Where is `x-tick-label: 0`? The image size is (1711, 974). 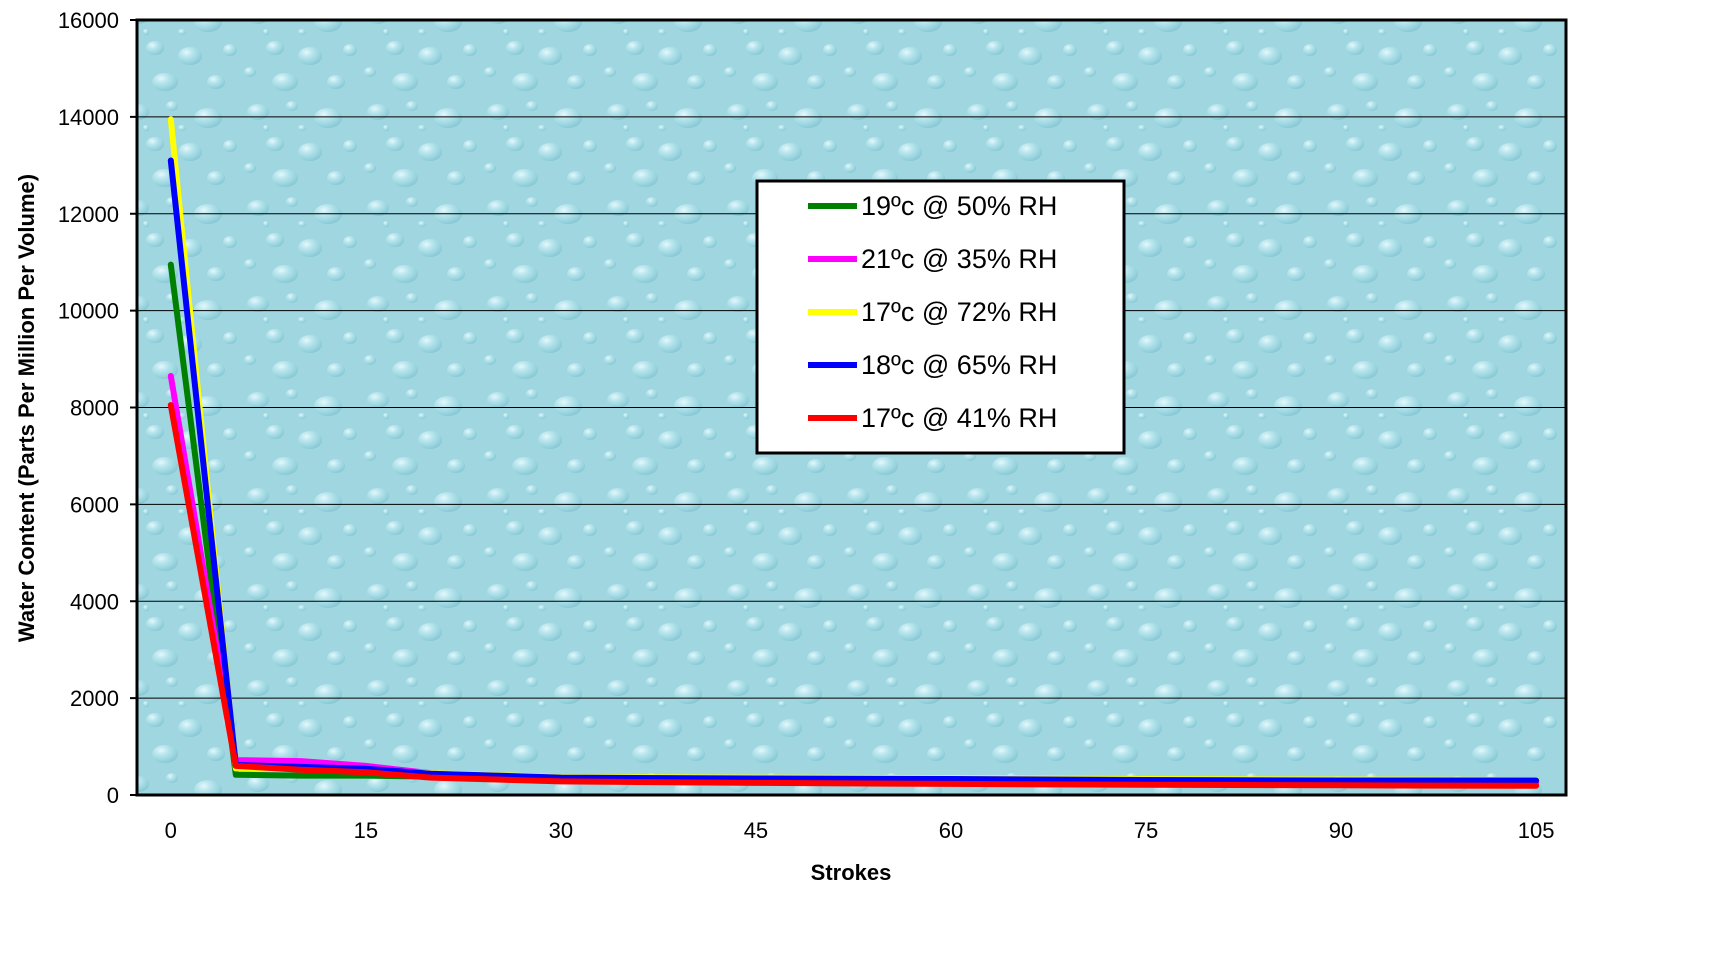 x-tick-label: 0 is located at coordinates (171, 830).